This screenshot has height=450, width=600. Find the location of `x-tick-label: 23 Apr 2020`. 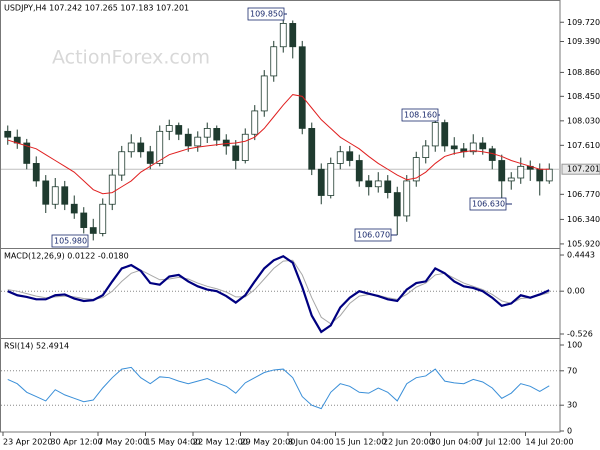

x-tick-label: 23 Apr 2020 is located at coordinates (27, 442).